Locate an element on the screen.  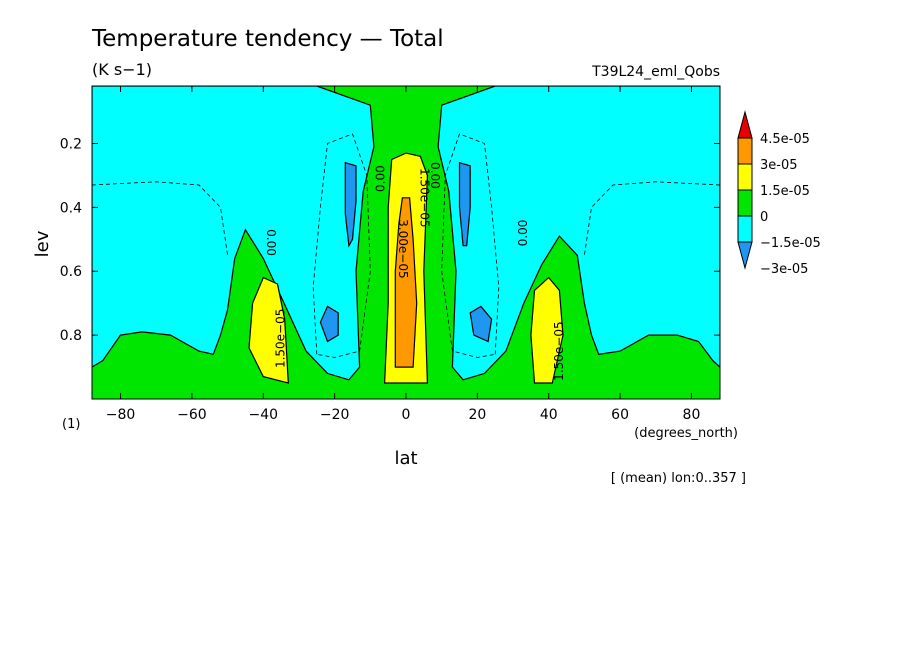
colorbar: 4.5e-05 3e-05 1.5e-05 0 −1.5e-05 −3e-05 is located at coordinates (779, 193).